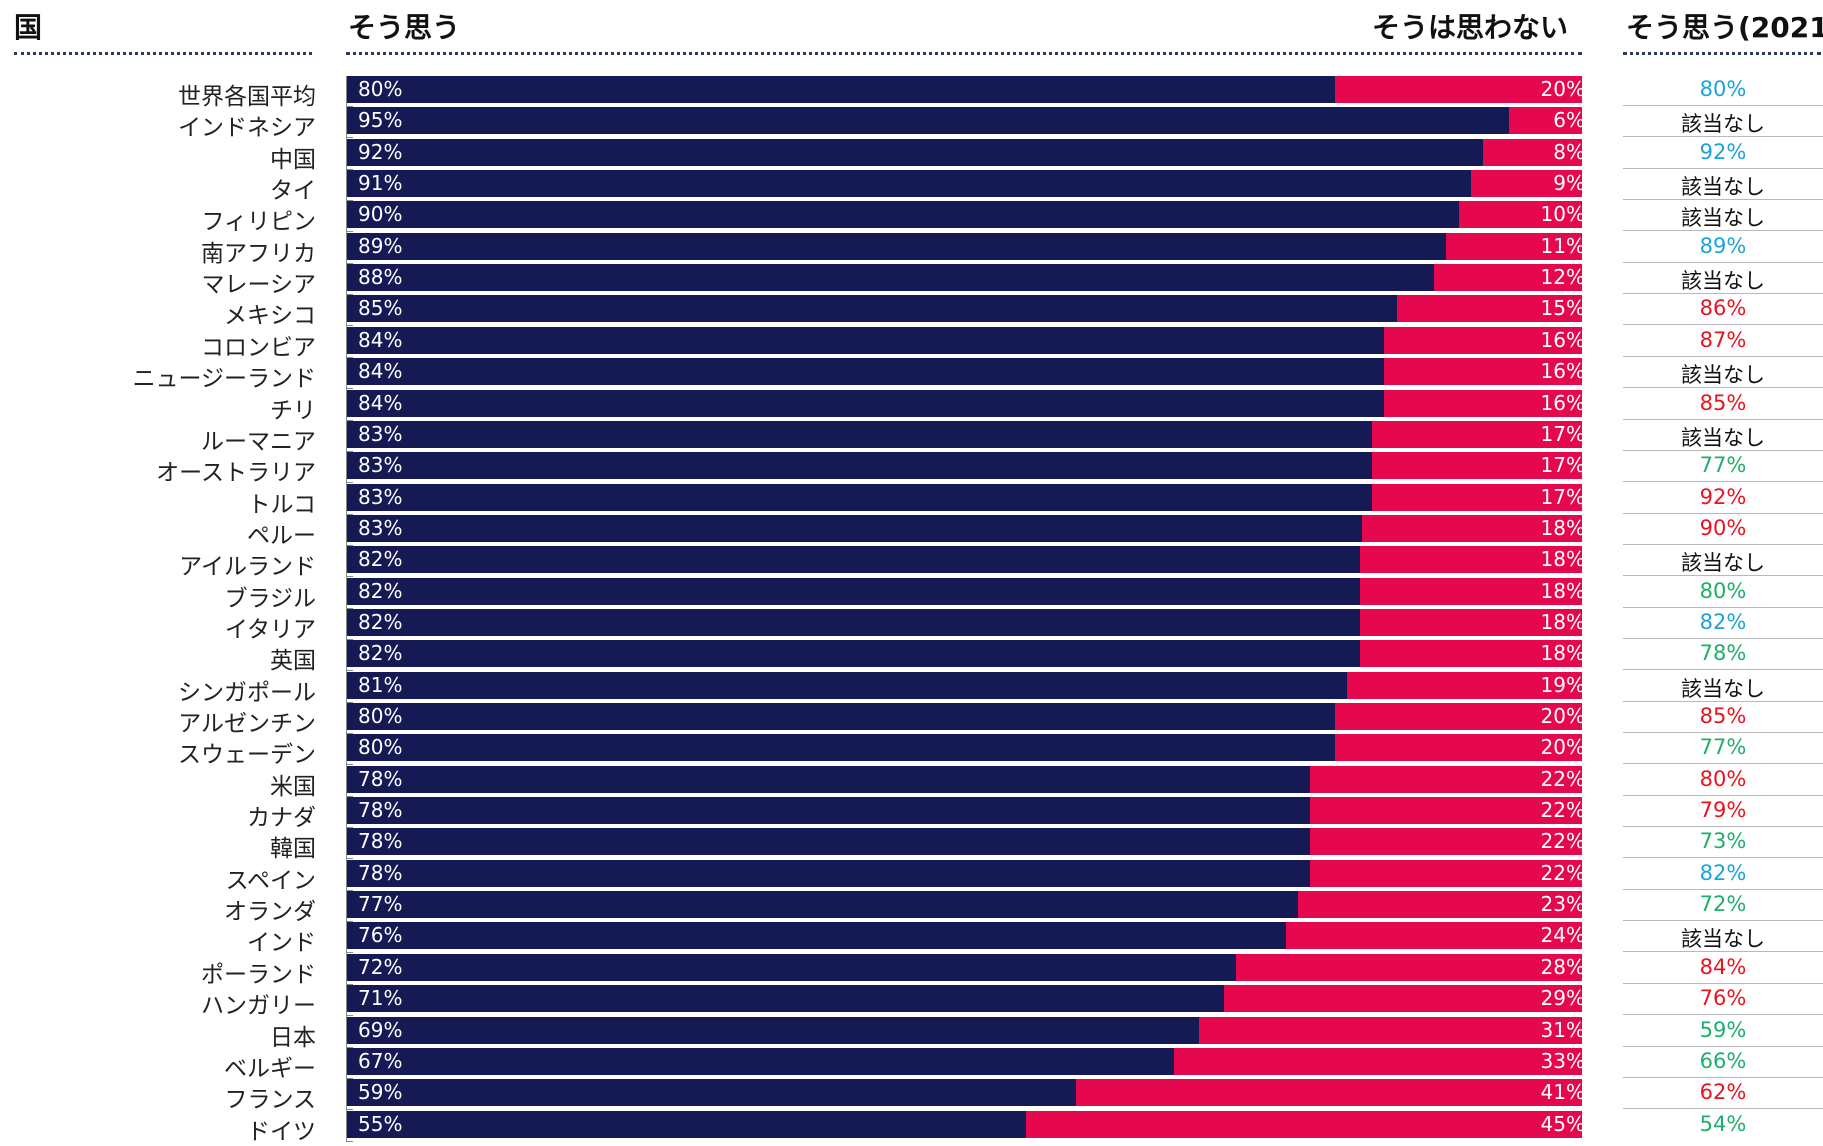 The image size is (1823, 1146). What do you see at coordinates (1562, 214) in the screenshot?
I see `disagree-value-label: 10%` at bounding box center [1562, 214].